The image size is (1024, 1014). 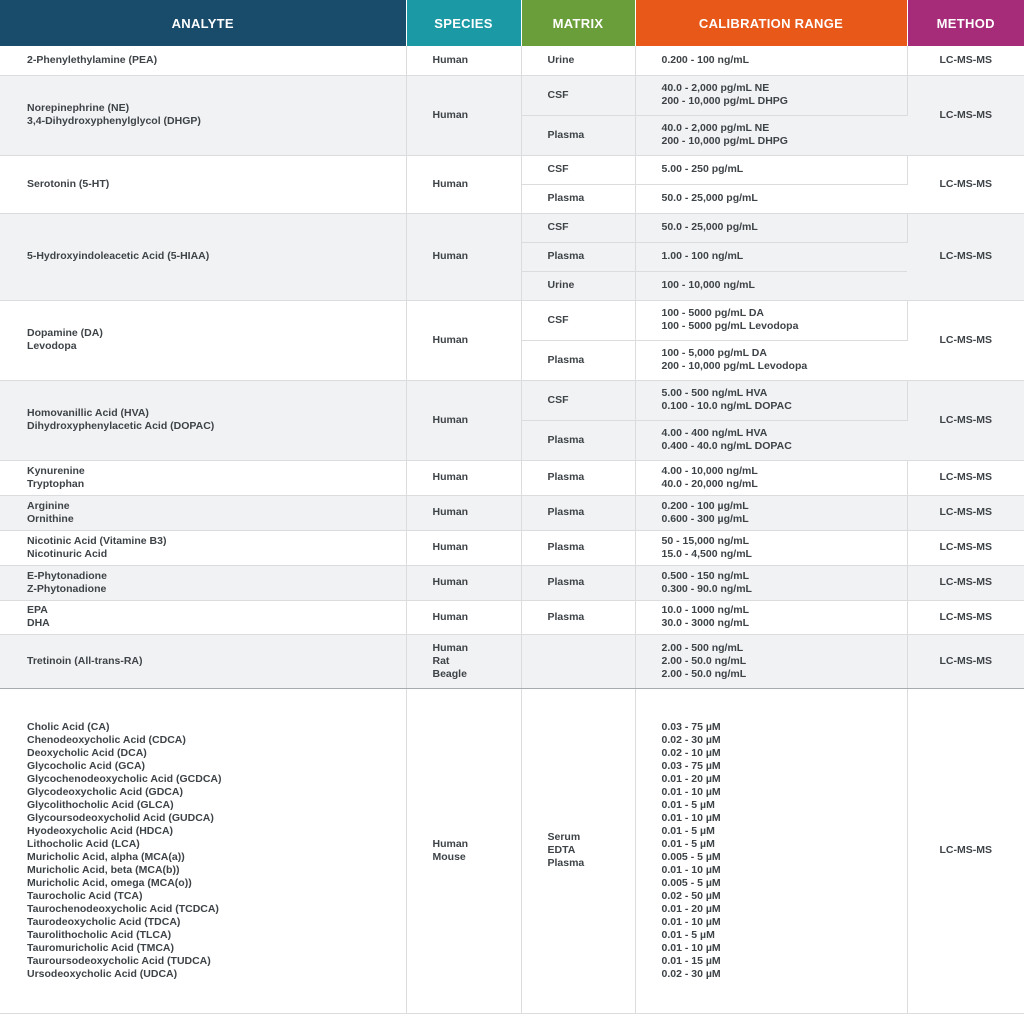 I want to click on calibration-range-cell: 0.200 - 100 µg/mL 0.600 - 300 µg/mL, so click(x=771, y=513).